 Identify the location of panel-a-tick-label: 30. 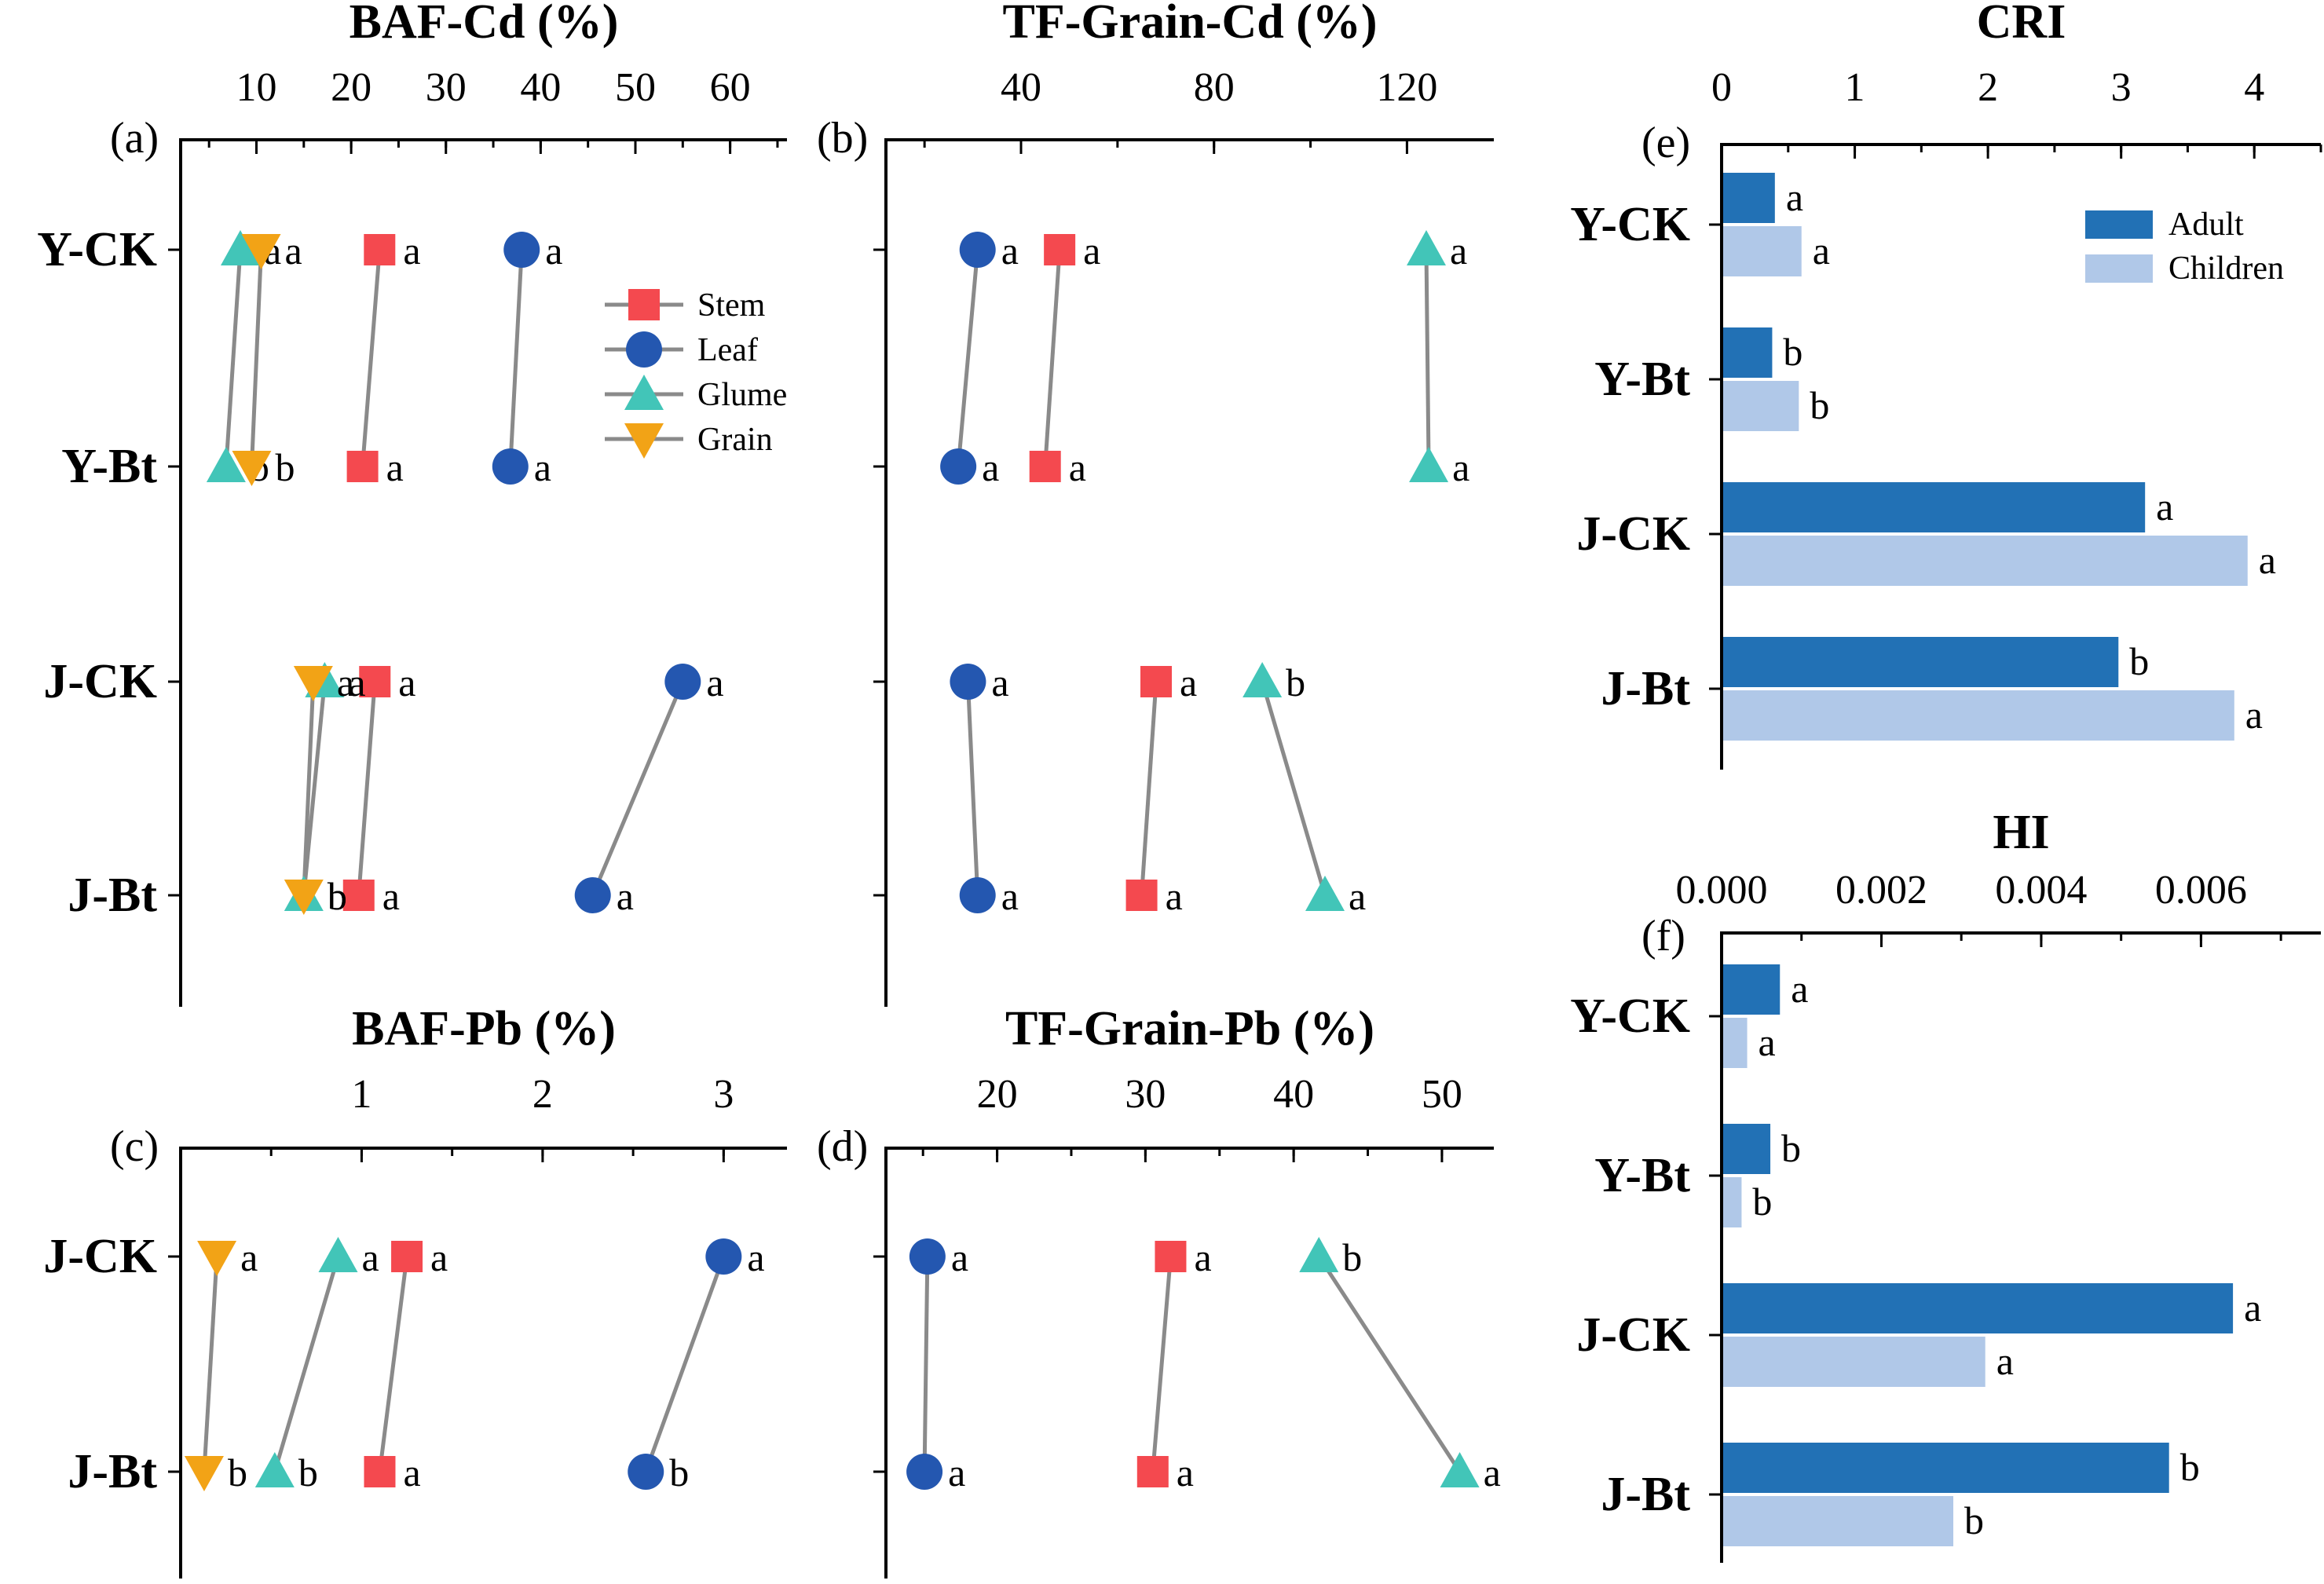
(446, 87).